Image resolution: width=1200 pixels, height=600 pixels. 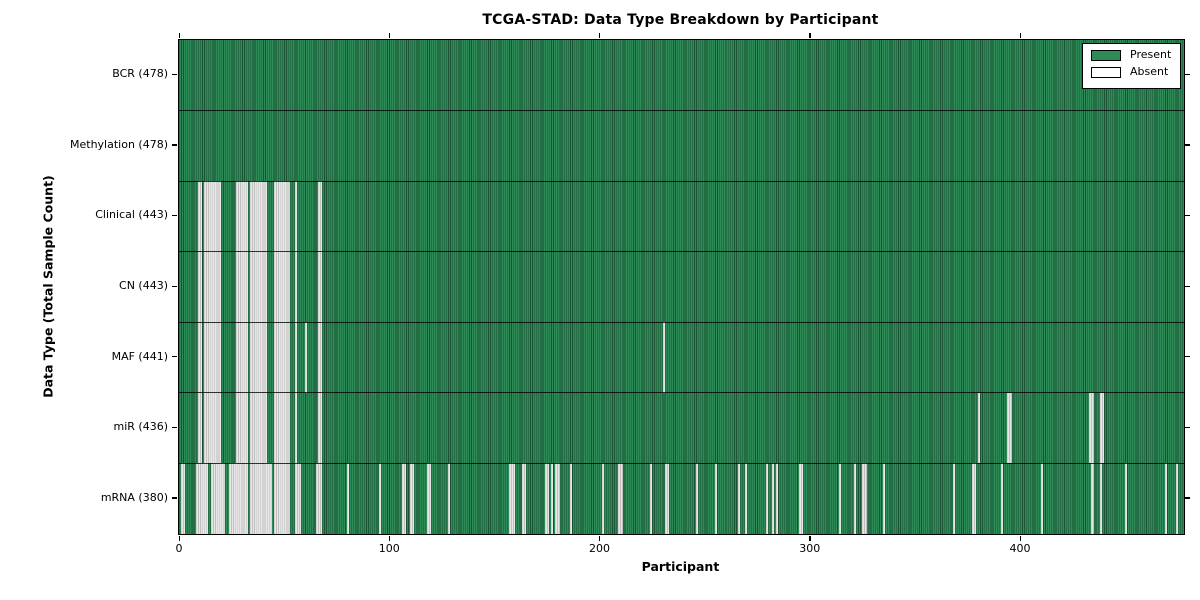 What do you see at coordinates (680, 566) in the screenshot?
I see `x-axis-label: Participant` at bounding box center [680, 566].